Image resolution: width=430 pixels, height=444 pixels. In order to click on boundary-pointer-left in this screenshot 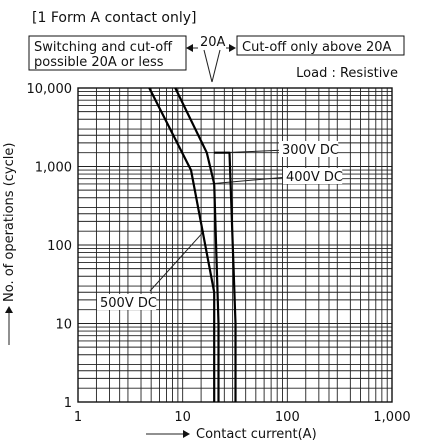, I will do `click(208, 66)`.